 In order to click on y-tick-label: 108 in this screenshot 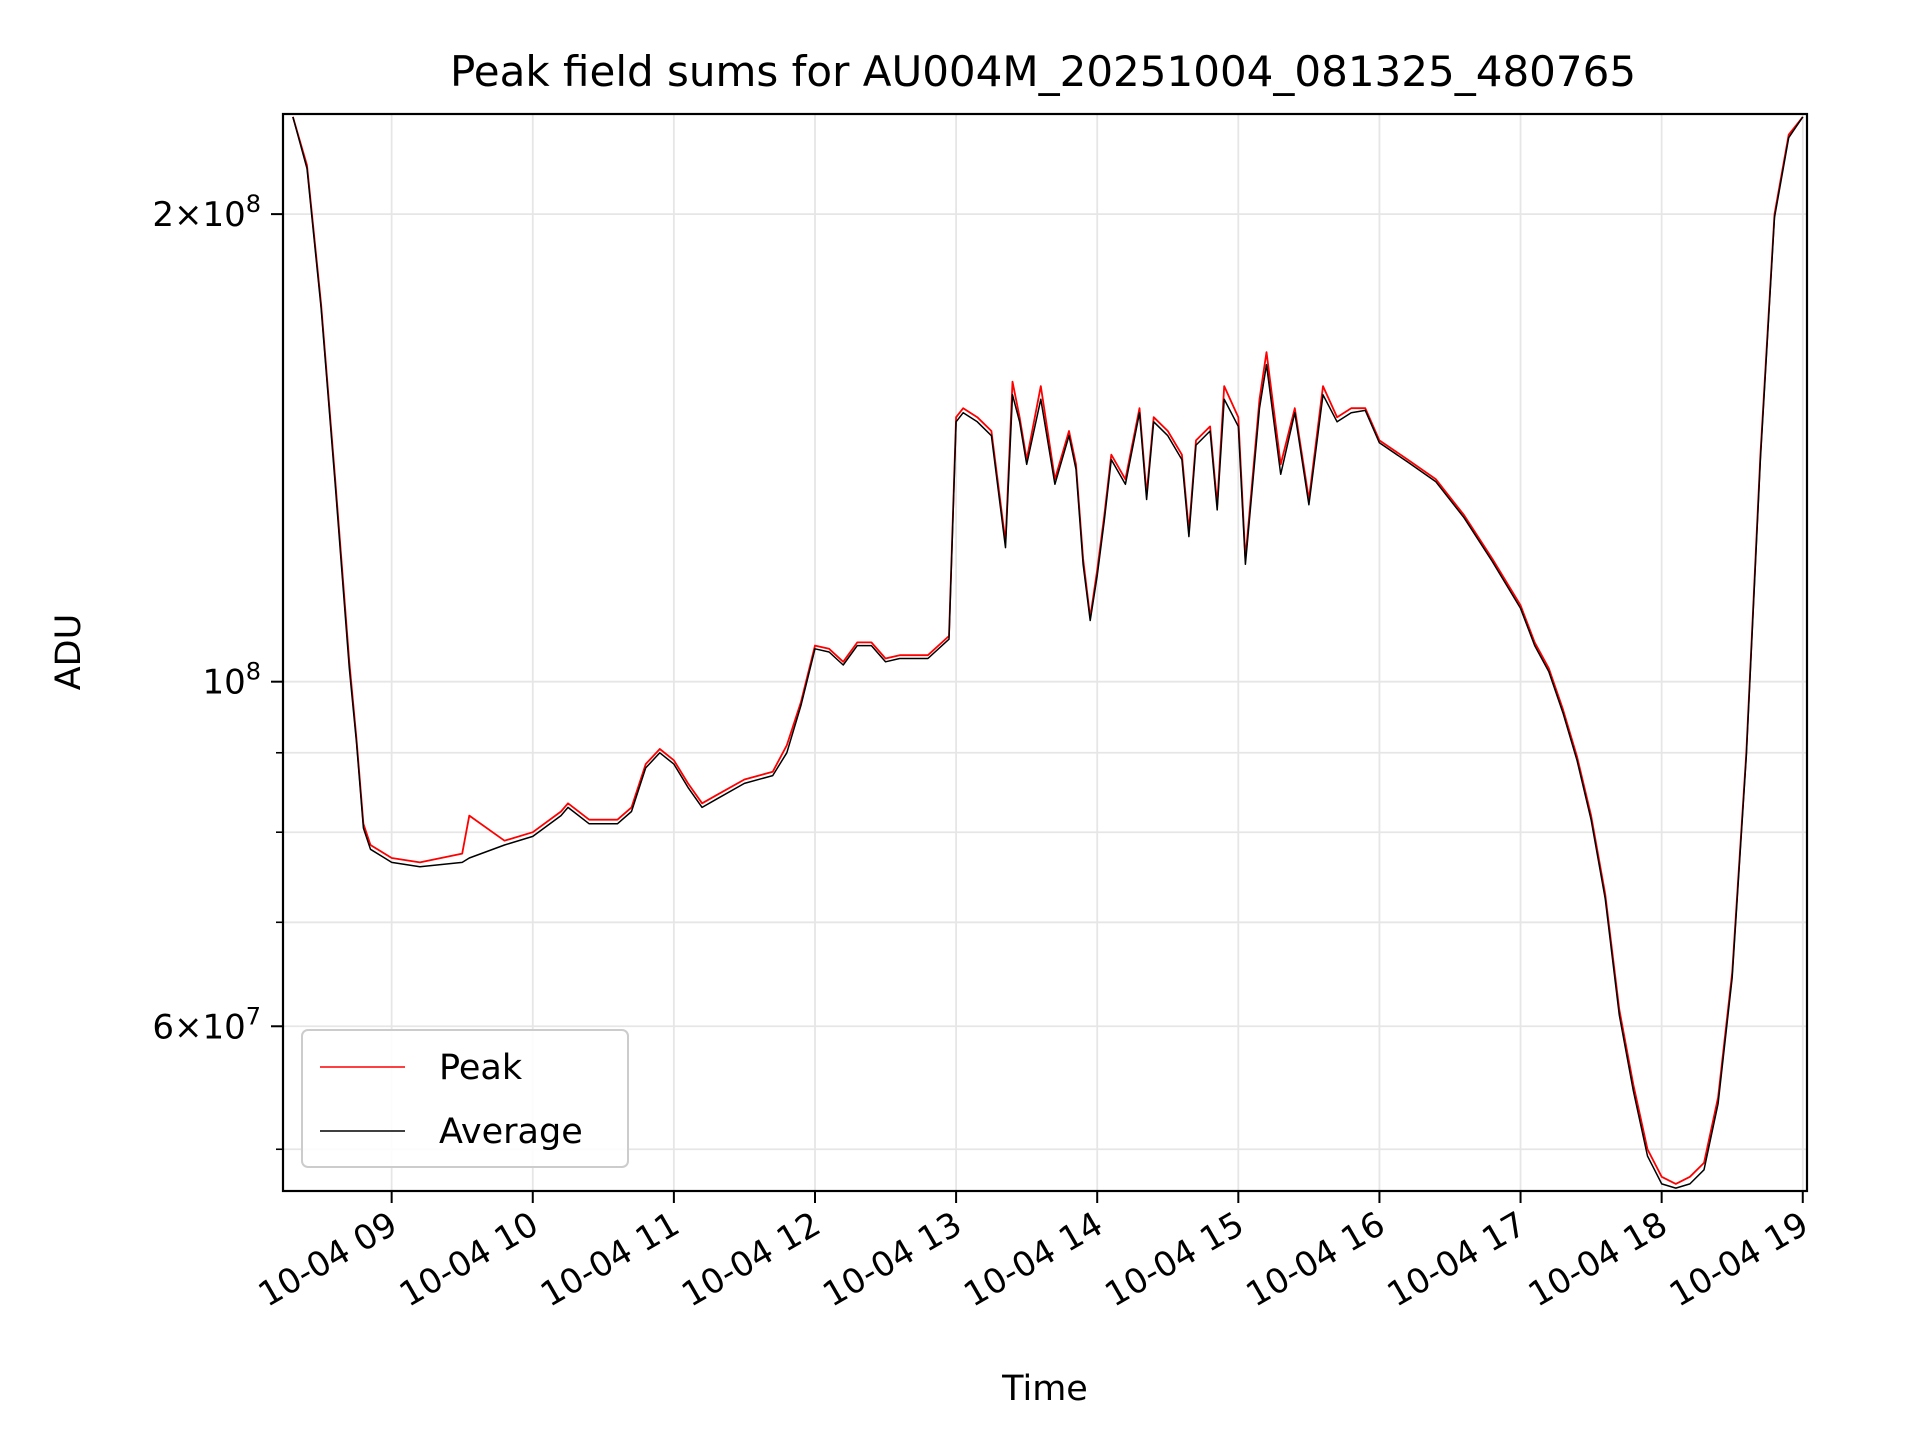, I will do `click(231, 680)`.